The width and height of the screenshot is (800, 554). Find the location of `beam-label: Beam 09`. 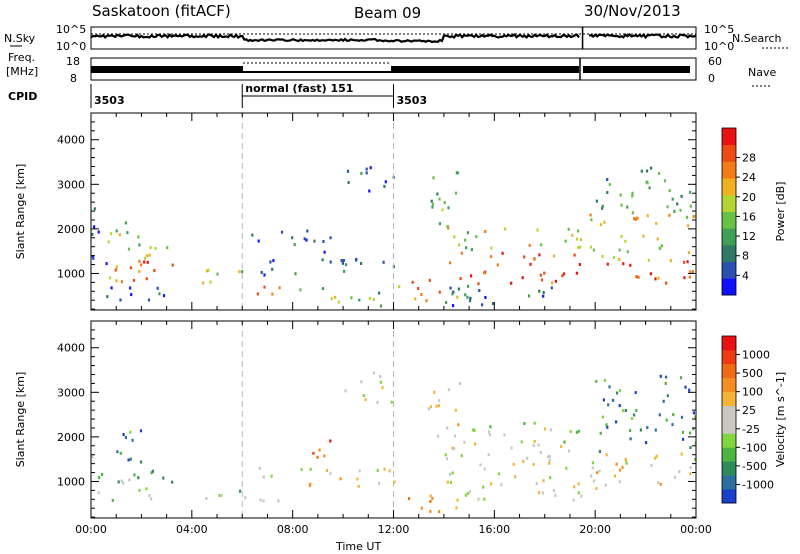

beam-label: Beam 09 is located at coordinates (387, 13).